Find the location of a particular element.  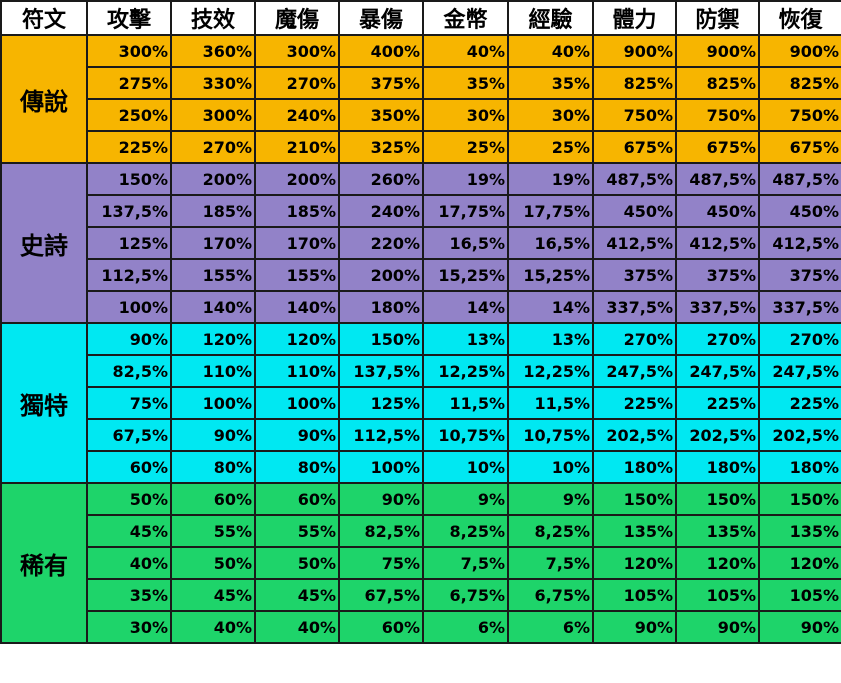

value-cell: 40% is located at coordinates (213, 627).